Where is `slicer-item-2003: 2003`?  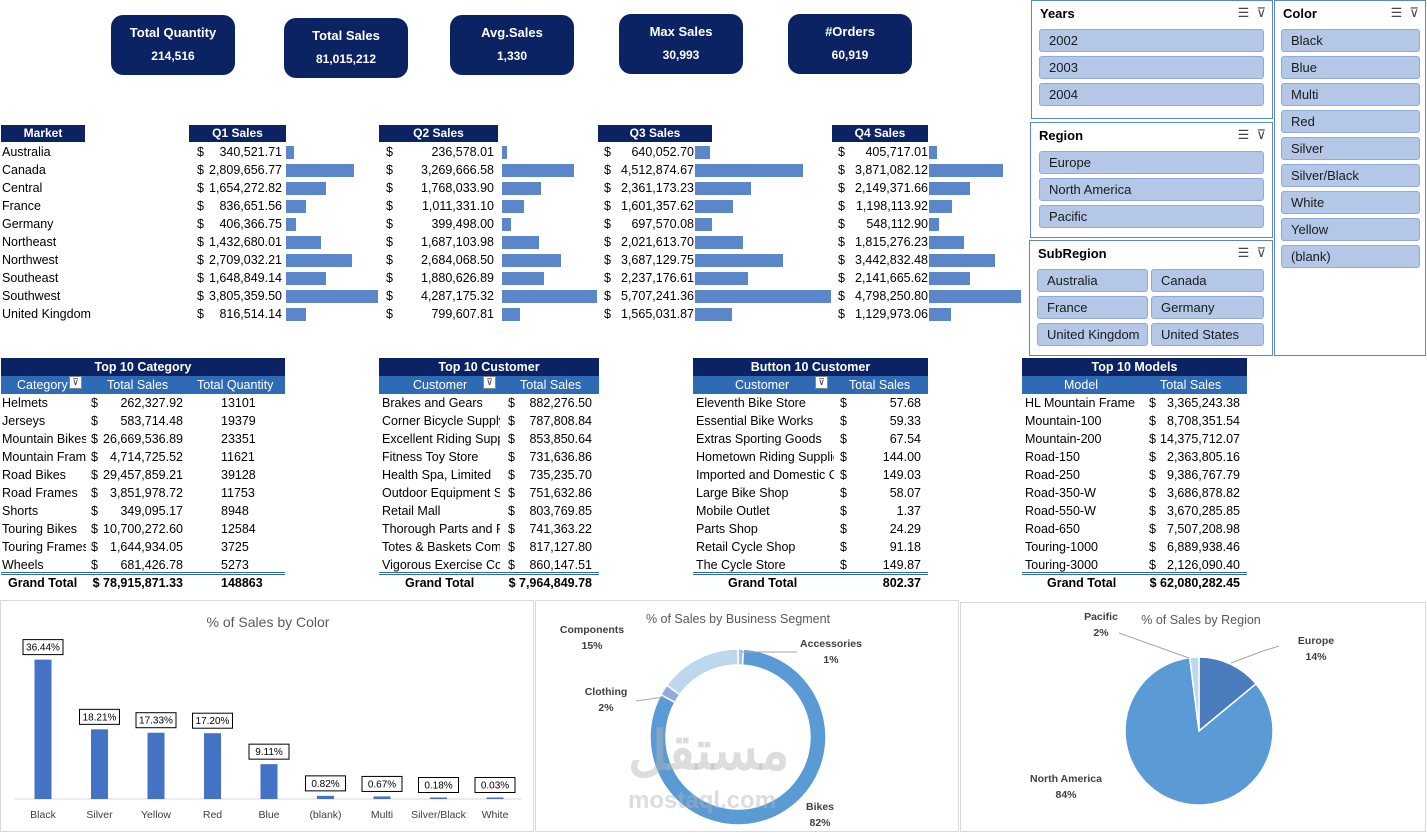
slicer-item-2003: 2003 is located at coordinates (1151, 67).